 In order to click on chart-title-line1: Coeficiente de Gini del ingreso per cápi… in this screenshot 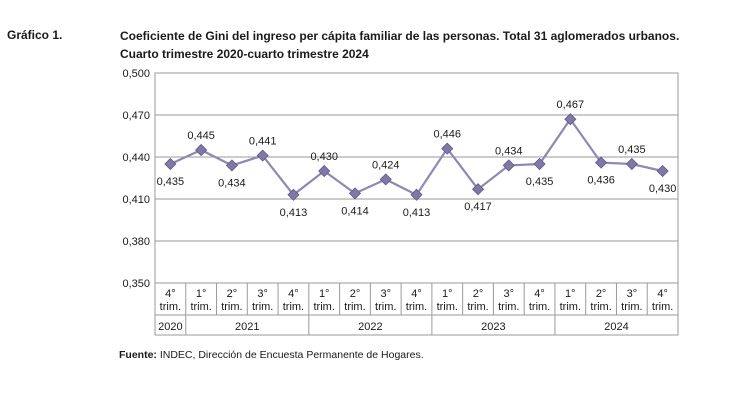, I will do `click(400, 36)`.